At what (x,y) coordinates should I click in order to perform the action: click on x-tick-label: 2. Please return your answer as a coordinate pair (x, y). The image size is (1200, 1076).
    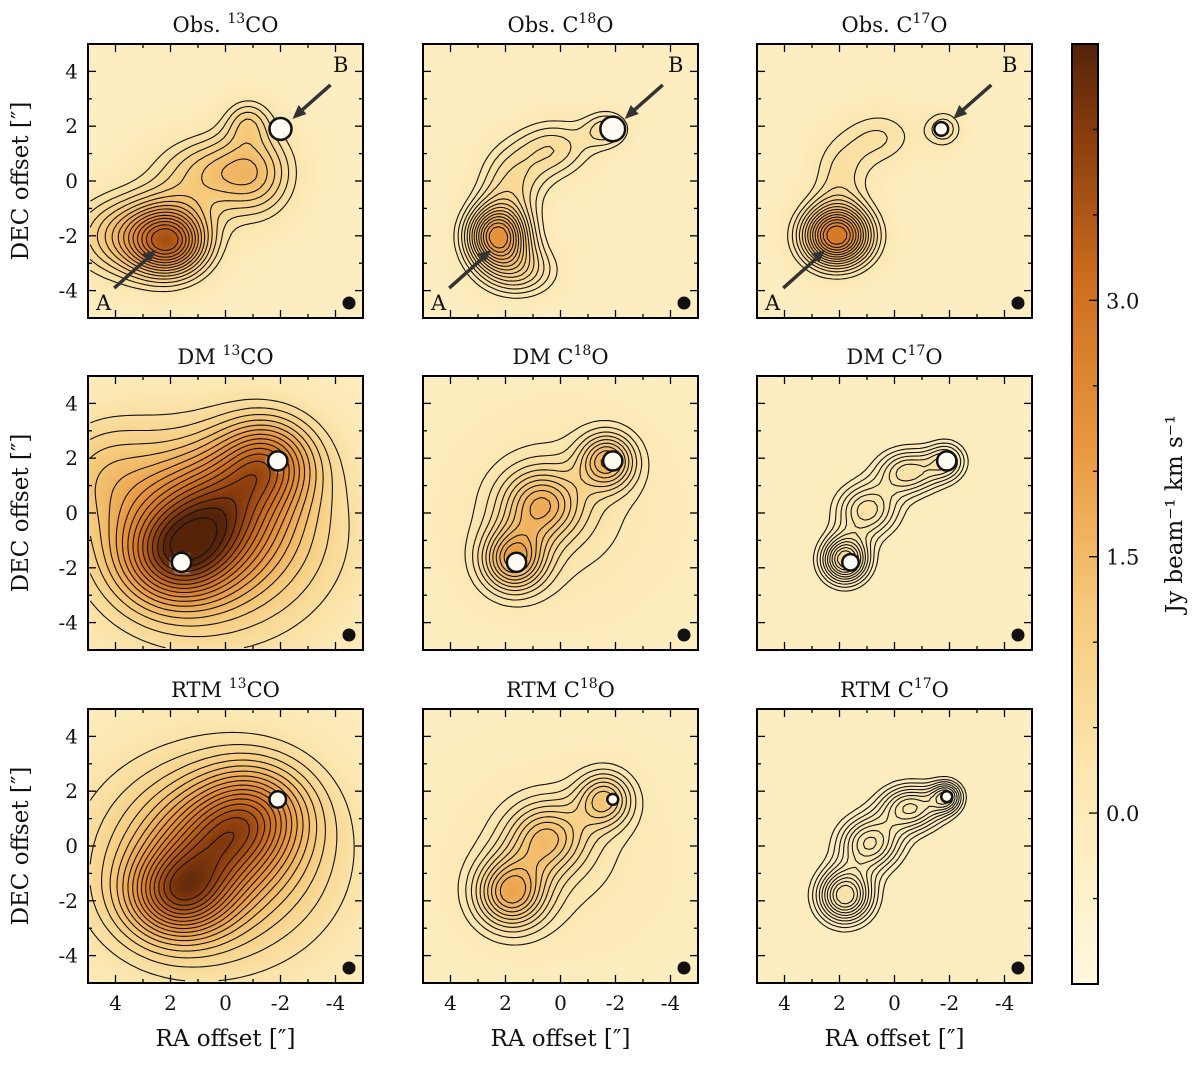
    Looking at the image, I should click on (505, 1003).